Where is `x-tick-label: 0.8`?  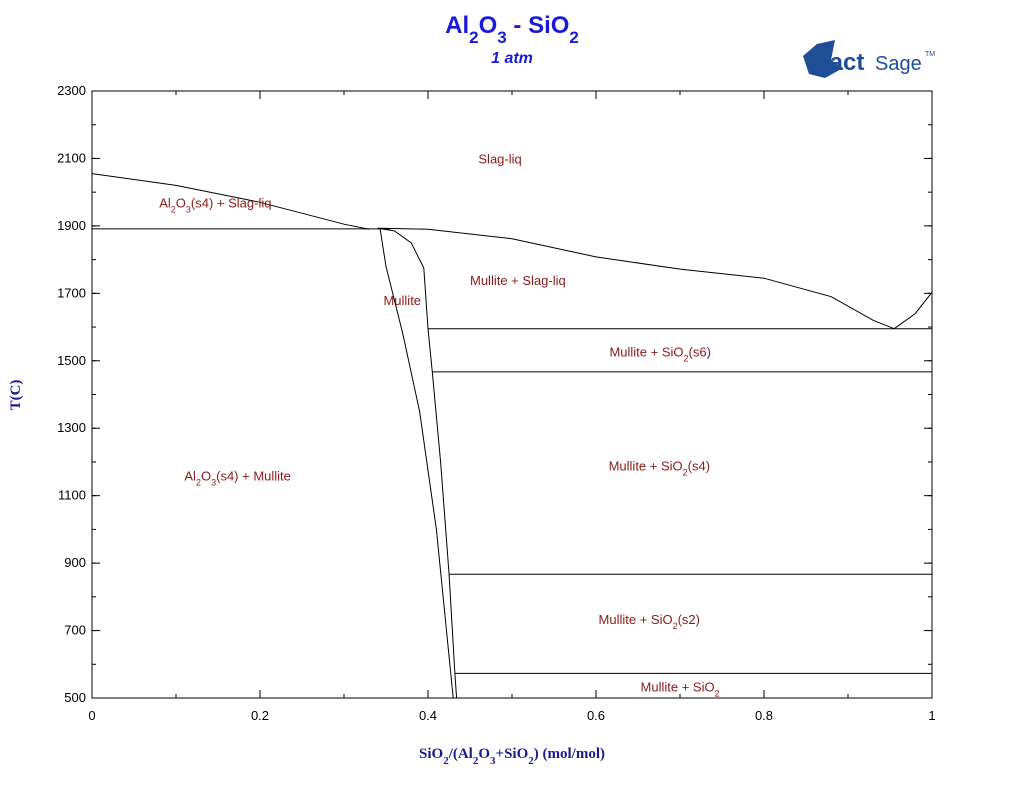 x-tick-label: 0.8 is located at coordinates (764, 715).